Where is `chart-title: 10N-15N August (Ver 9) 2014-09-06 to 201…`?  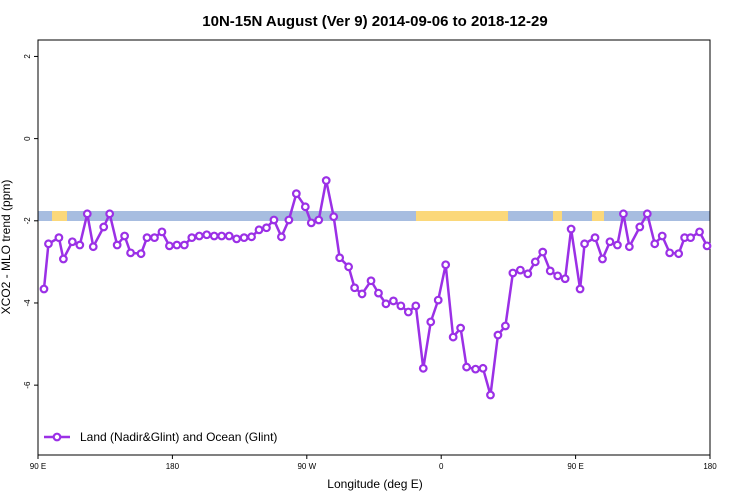 chart-title: 10N-15N August (Ver 9) 2014-09-06 to 201… is located at coordinates (374, 21).